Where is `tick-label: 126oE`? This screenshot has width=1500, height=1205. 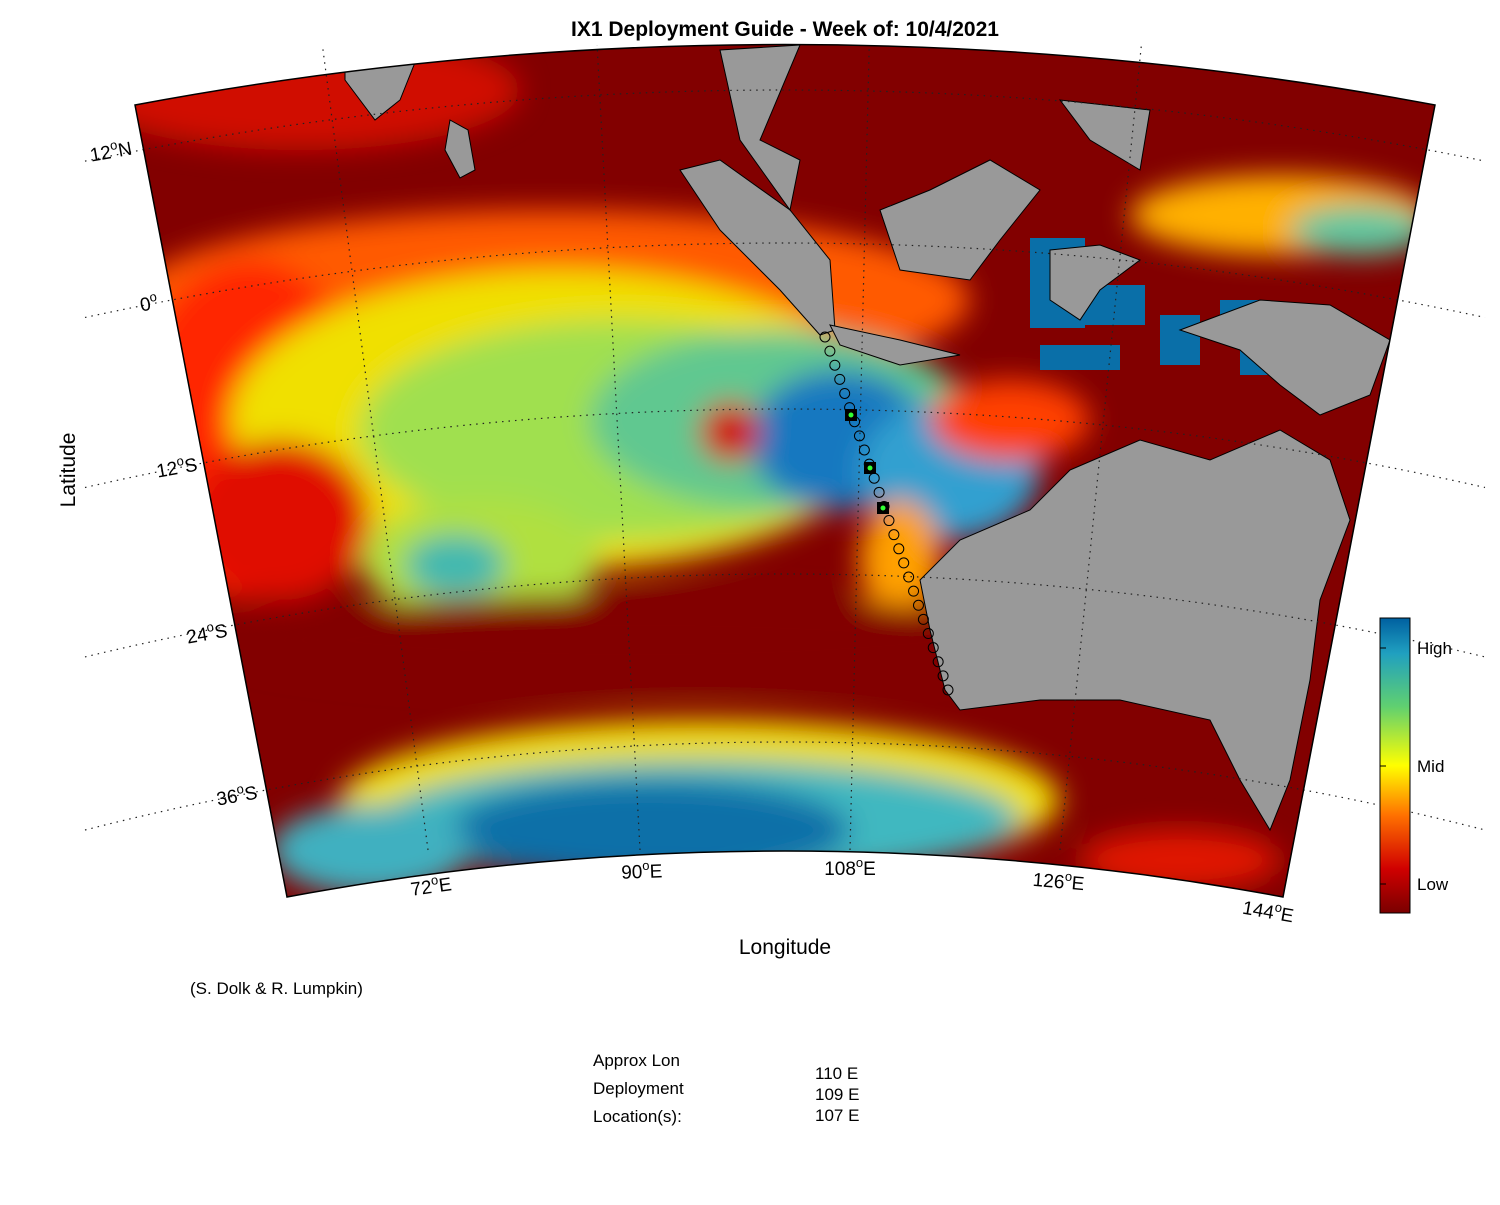
tick-label: 126oE is located at coordinates (1059, 880).